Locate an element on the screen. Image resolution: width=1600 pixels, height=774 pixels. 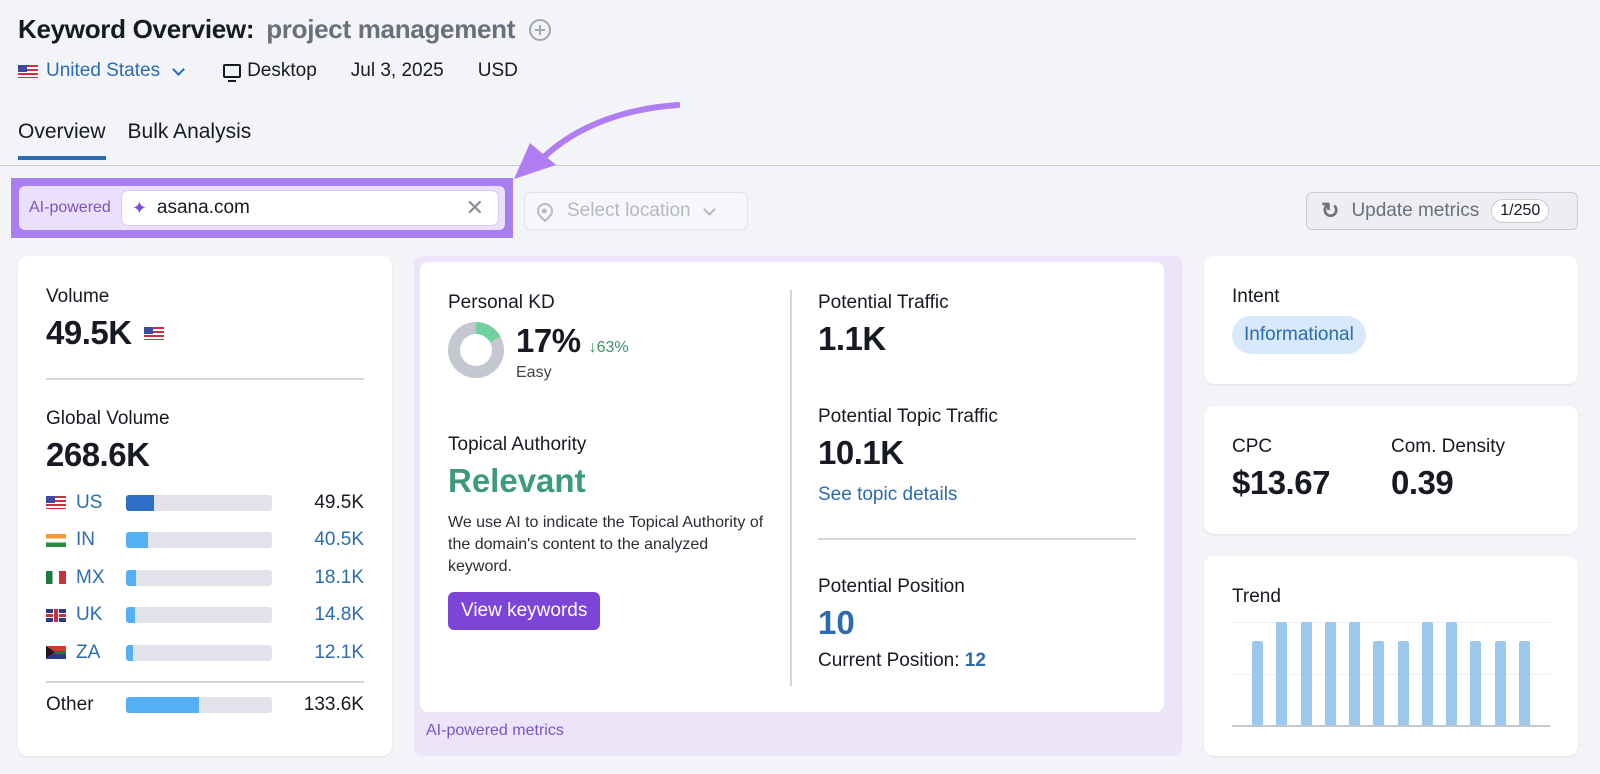
cpc-value: $13.67 is located at coordinates (1281, 482).